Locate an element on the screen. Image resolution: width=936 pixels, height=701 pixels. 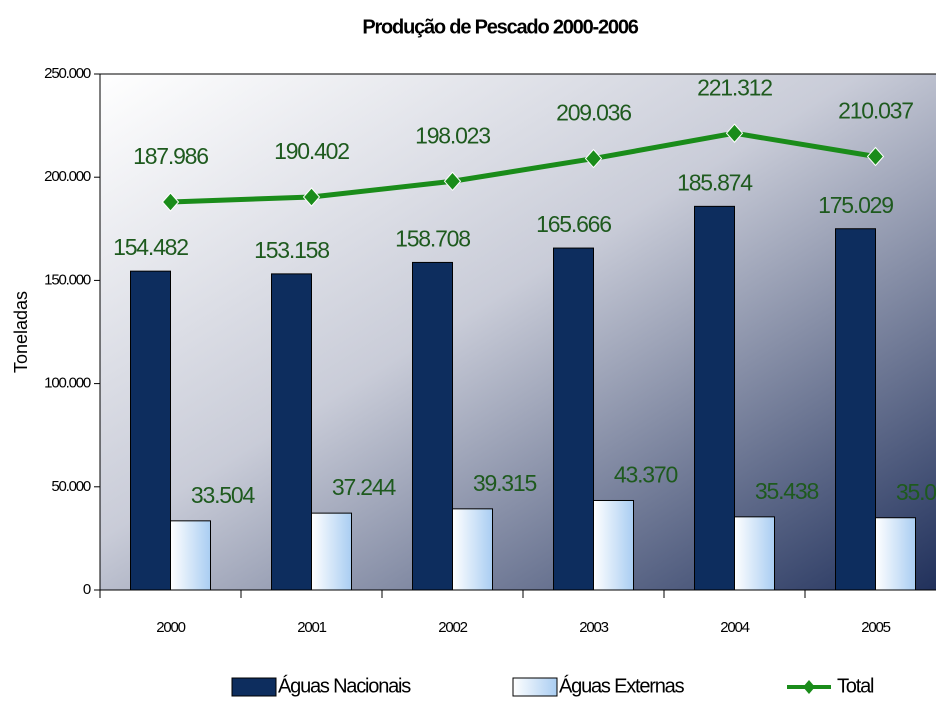
legend-label: Total is located at coordinates (855, 686).